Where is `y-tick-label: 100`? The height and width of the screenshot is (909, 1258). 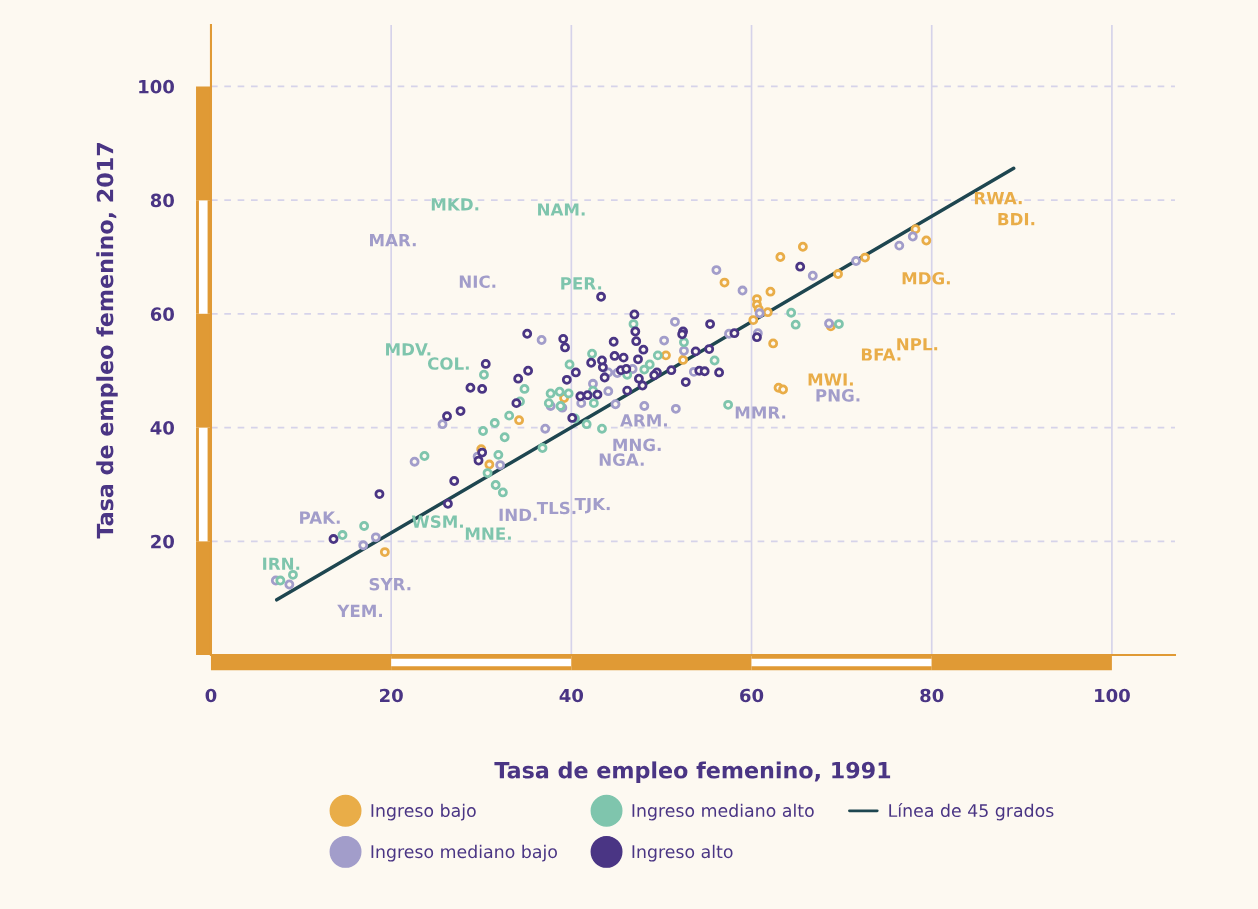 y-tick-label: 100 is located at coordinates (156, 86).